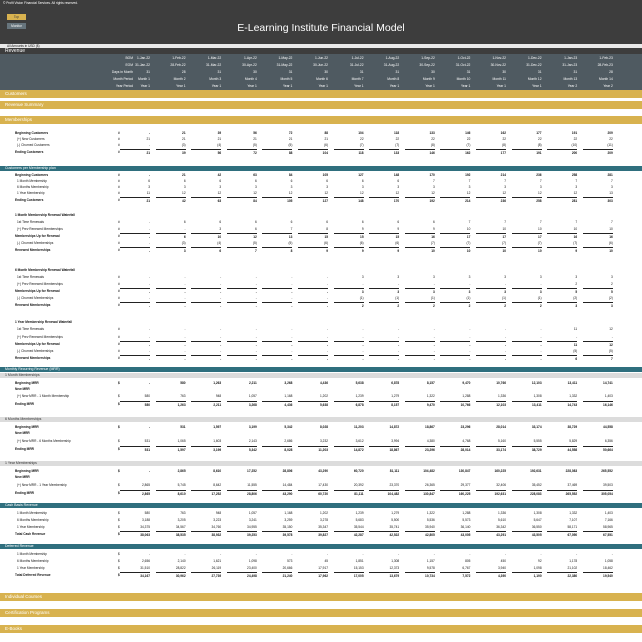 The width and height of the screenshot is (642, 642). Describe the element at coordinates (573, 396) in the screenshot. I see `table-cell: 1,332` at that location.